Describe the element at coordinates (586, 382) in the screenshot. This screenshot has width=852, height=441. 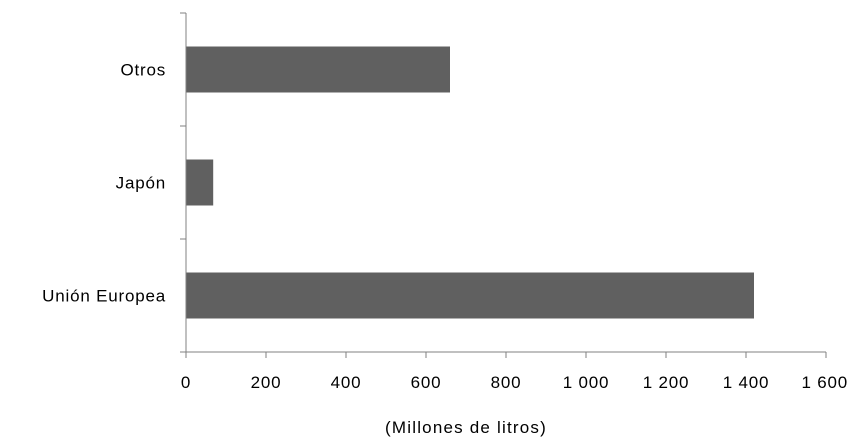
I see `x-tick-label: 1 000` at that location.